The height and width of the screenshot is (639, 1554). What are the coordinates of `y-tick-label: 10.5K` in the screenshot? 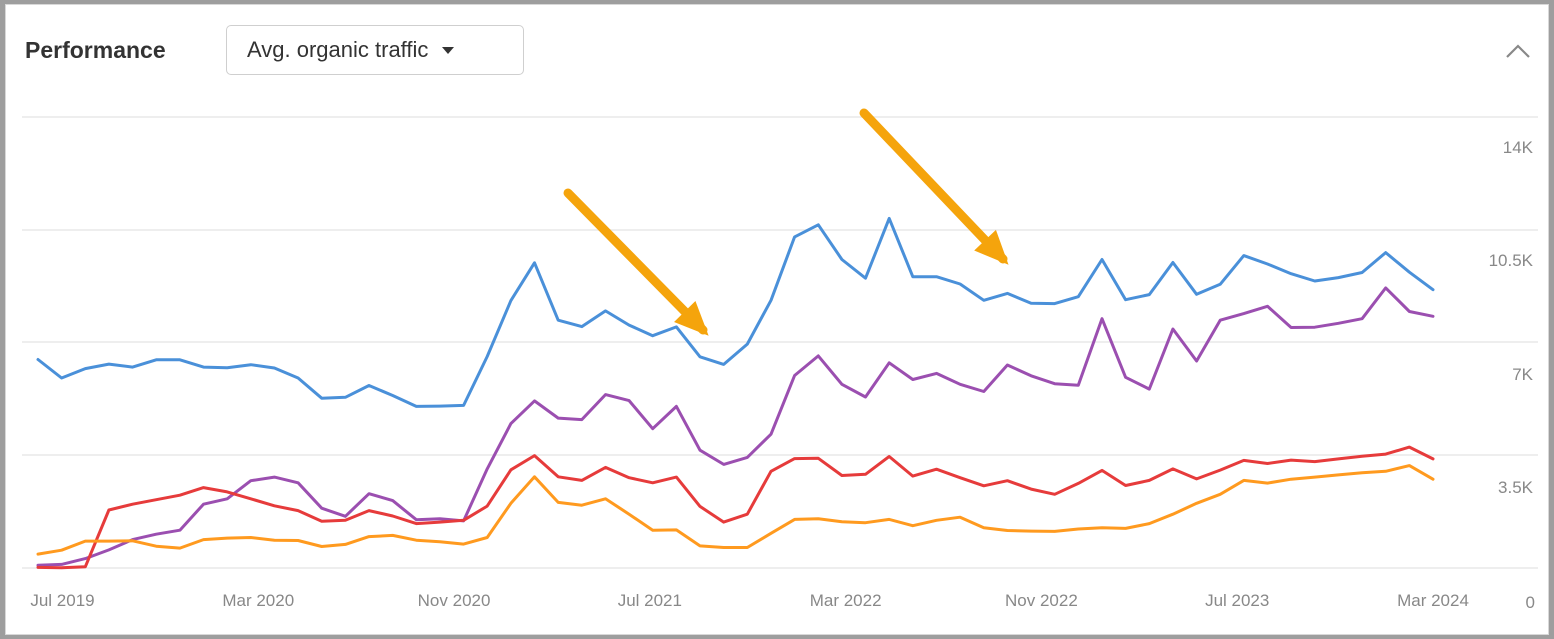 It's located at (1511, 260).